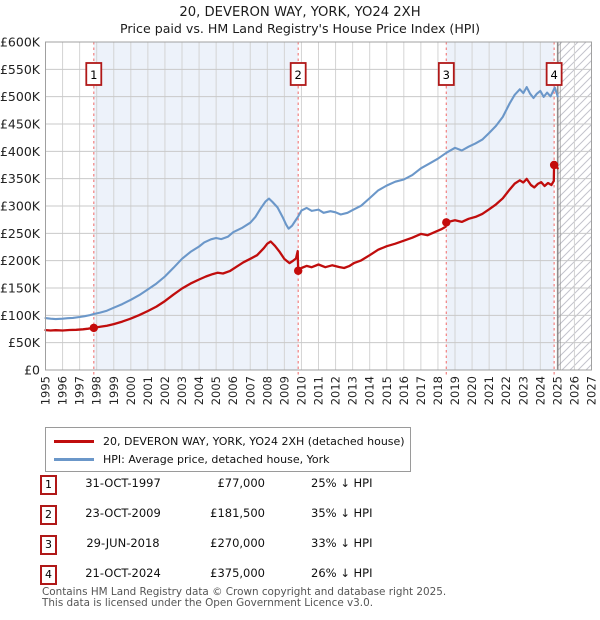  Describe the element at coordinates (336, 390) in the screenshot. I see `x-axis-tick-label: 2012` at that location.